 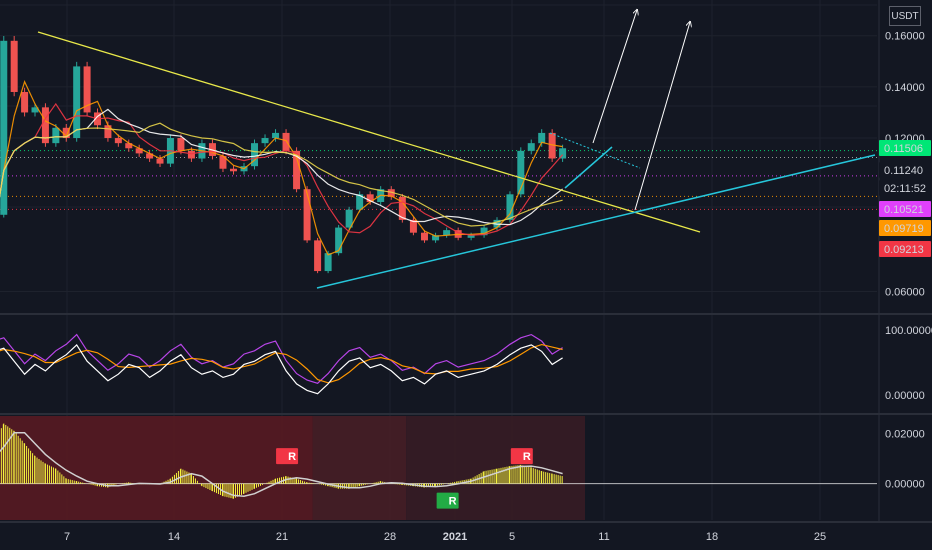 I want to click on currency-label: USDT, so click(x=905, y=16).